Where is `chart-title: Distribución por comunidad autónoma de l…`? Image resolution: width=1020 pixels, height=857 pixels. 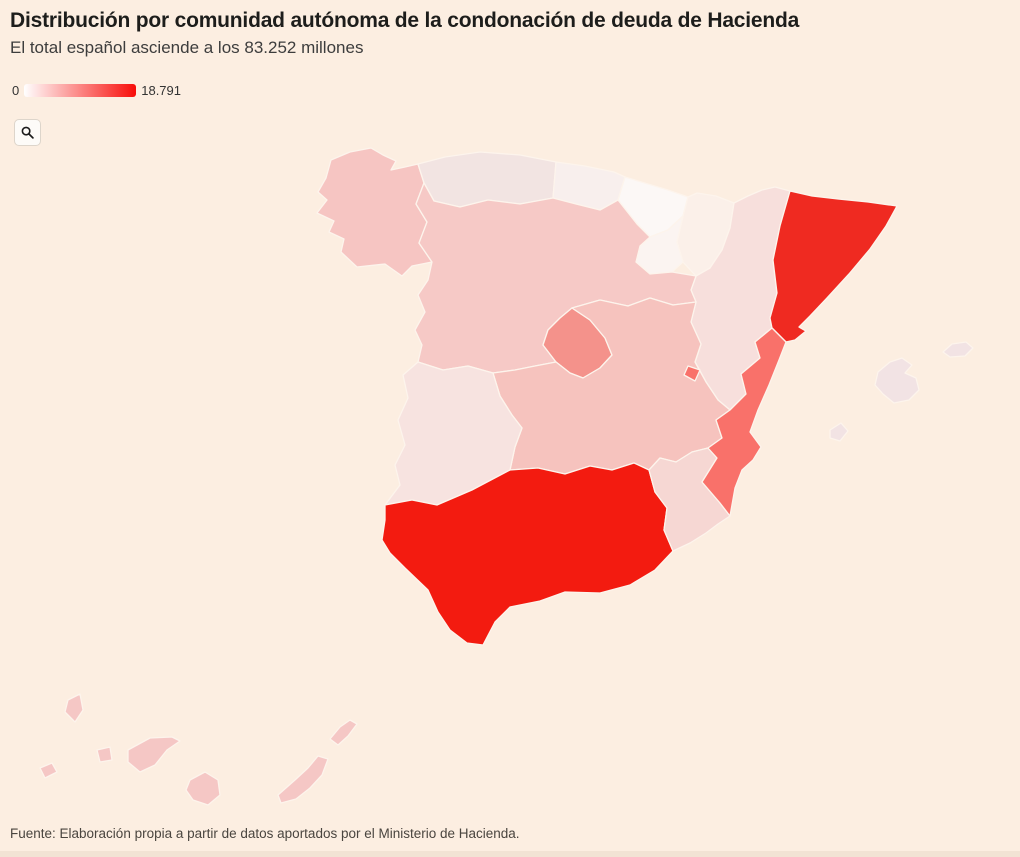 chart-title: Distribución por comunidad autónoma de l… is located at coordinates (405, 20).